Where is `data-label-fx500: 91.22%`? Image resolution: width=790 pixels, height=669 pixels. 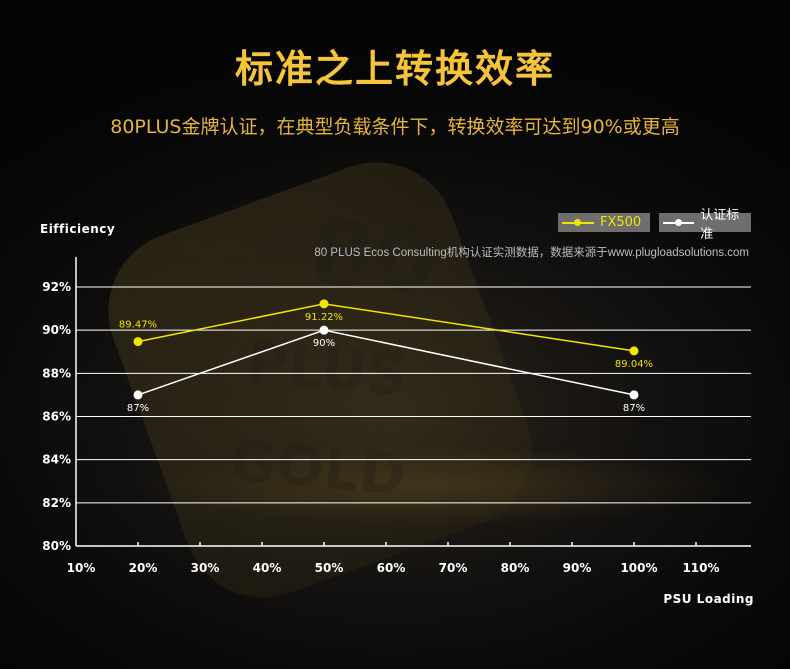
data-label-fx500: 91.22% is located at coordinates (324, 317).